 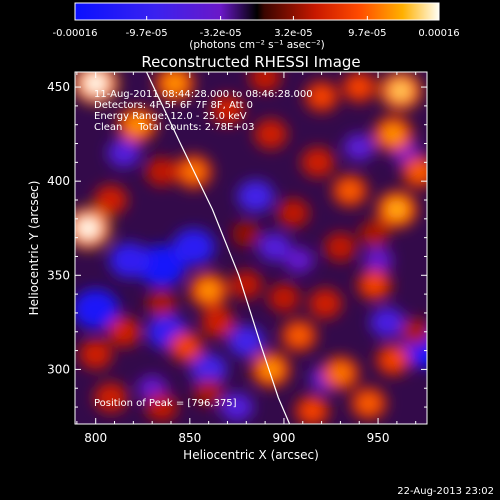 I want to click on y-tick-label: 350, so click(x=58, y=275).